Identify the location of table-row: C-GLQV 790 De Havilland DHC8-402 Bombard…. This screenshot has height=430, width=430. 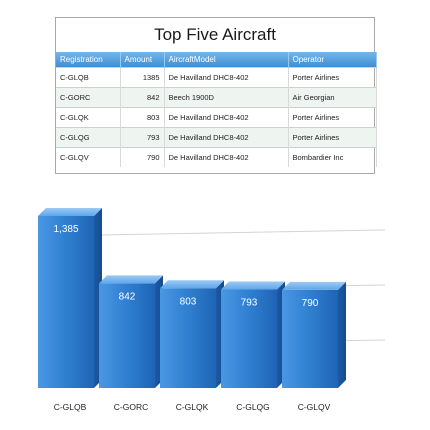
(216, 157).